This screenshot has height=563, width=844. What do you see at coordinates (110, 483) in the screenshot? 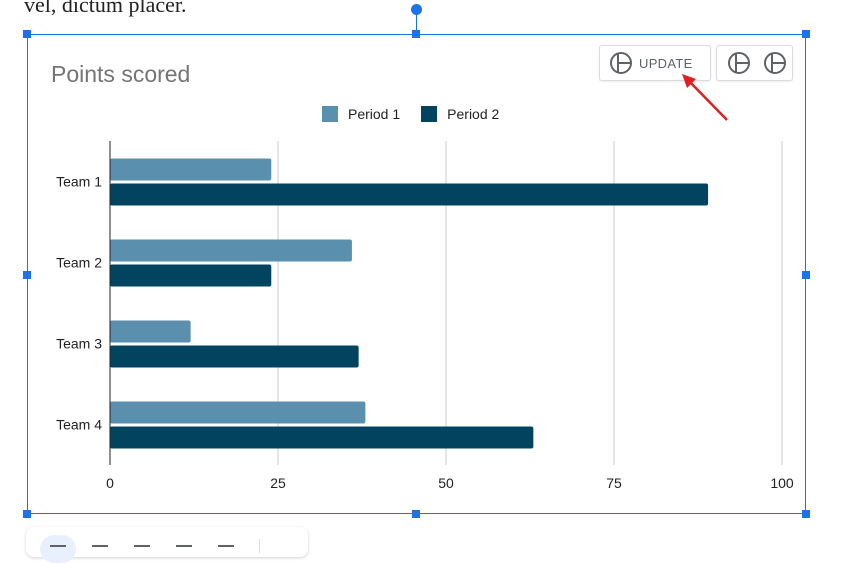
I see `x-tick-label: 0` at bounding box center [110, 483].